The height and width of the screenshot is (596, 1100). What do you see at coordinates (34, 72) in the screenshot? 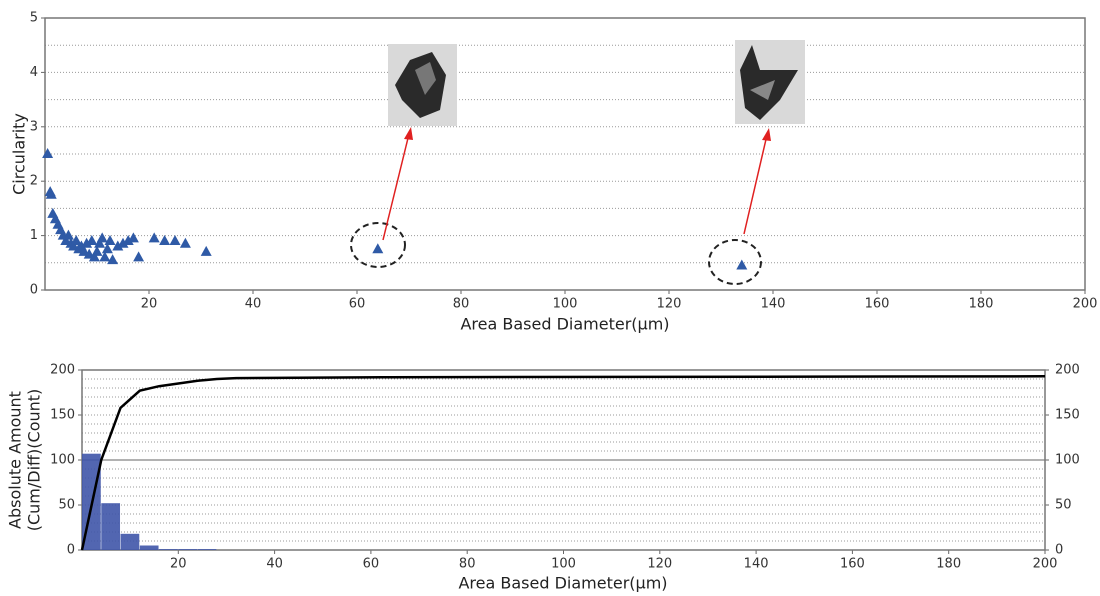
I see `y-tick-label: 4` at bounding box center [34, 72].